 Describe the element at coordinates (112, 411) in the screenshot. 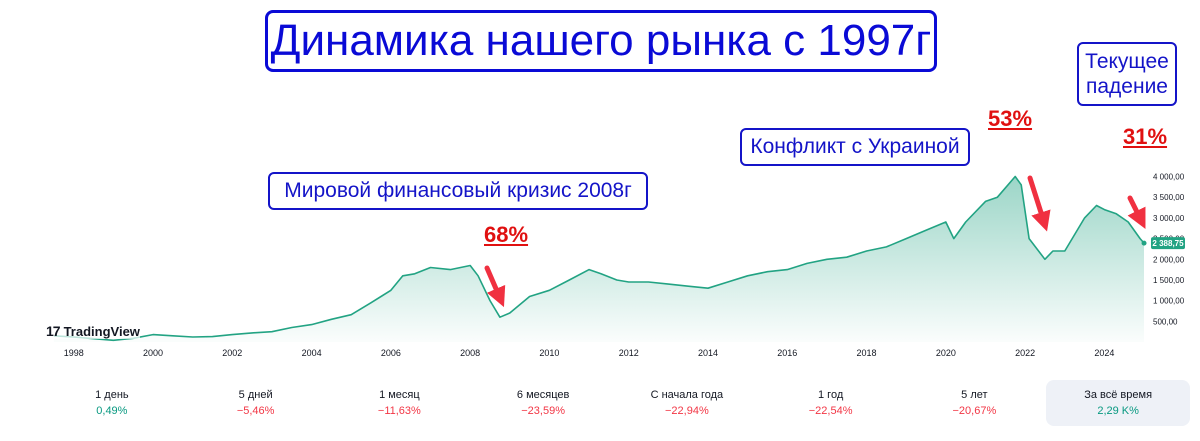

I see `period-value: 0,49%` at that location.